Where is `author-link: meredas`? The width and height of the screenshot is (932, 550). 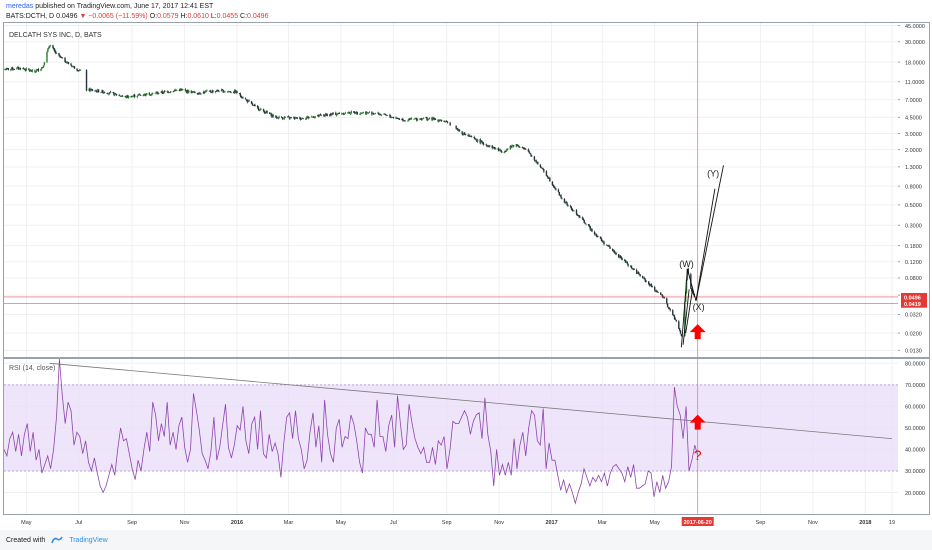 author-link: meredas is located at coordinates (20, 6).